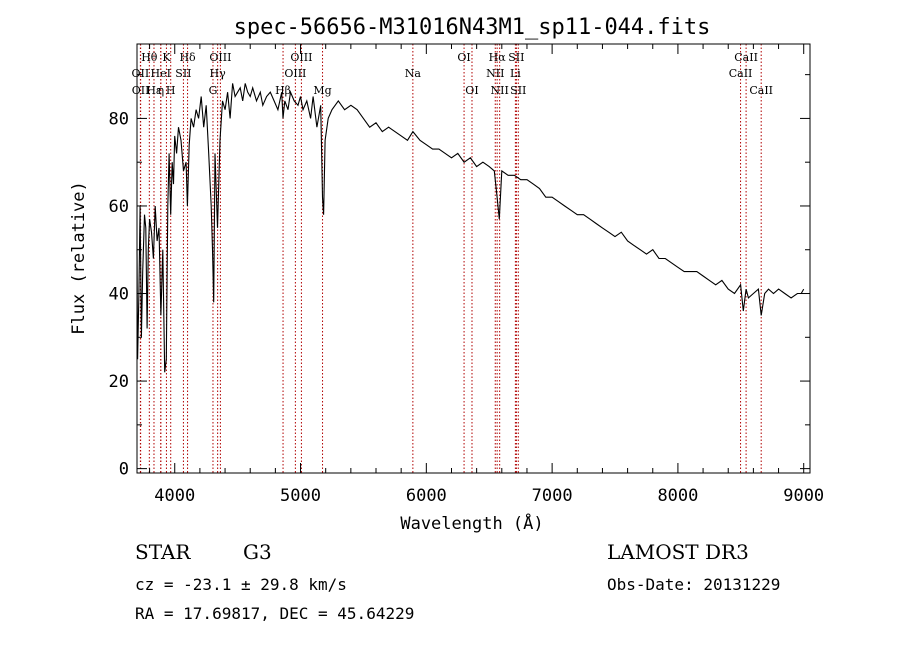 The height and width of the screenshot is (649, 900). Describe the element at coordinates (218, 73) in the screenshot. I see `spectral-line-label: Hγ` at that location.